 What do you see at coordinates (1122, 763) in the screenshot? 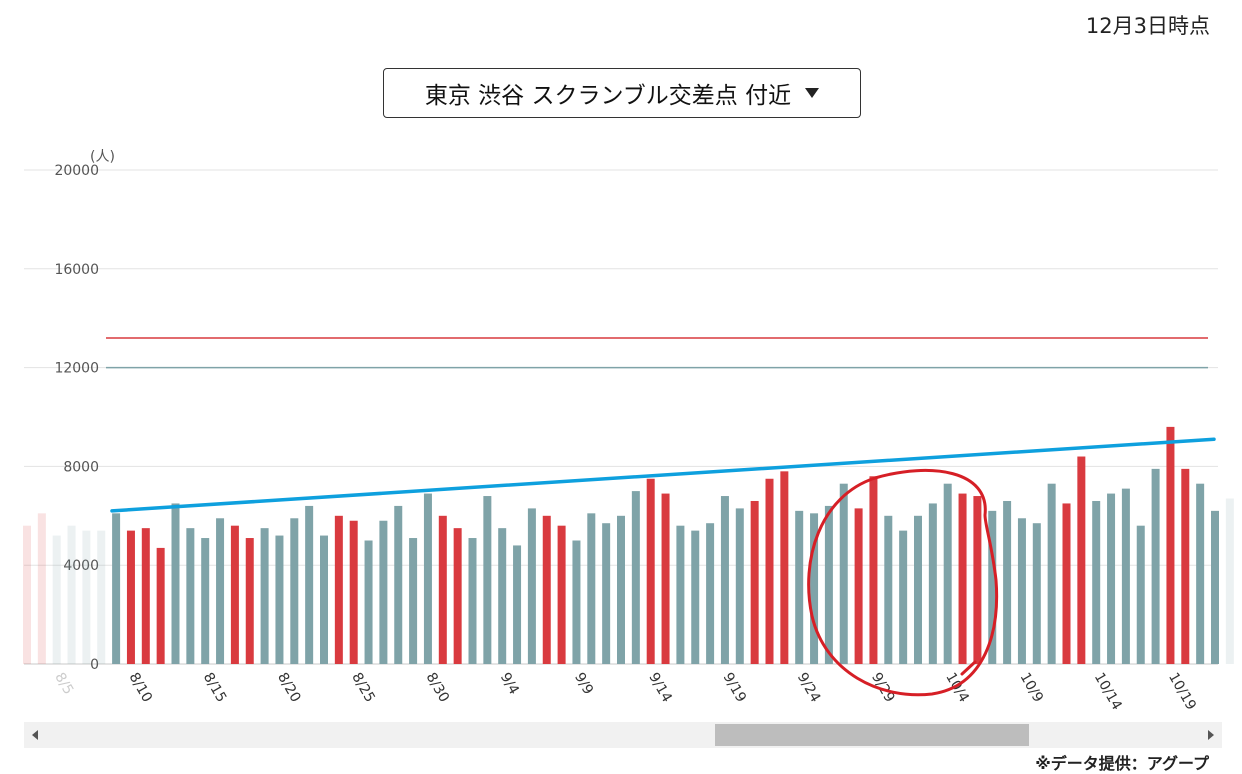
I see `data-credit: ※データ提供：アグープ` at bounding box center [1122, 763].